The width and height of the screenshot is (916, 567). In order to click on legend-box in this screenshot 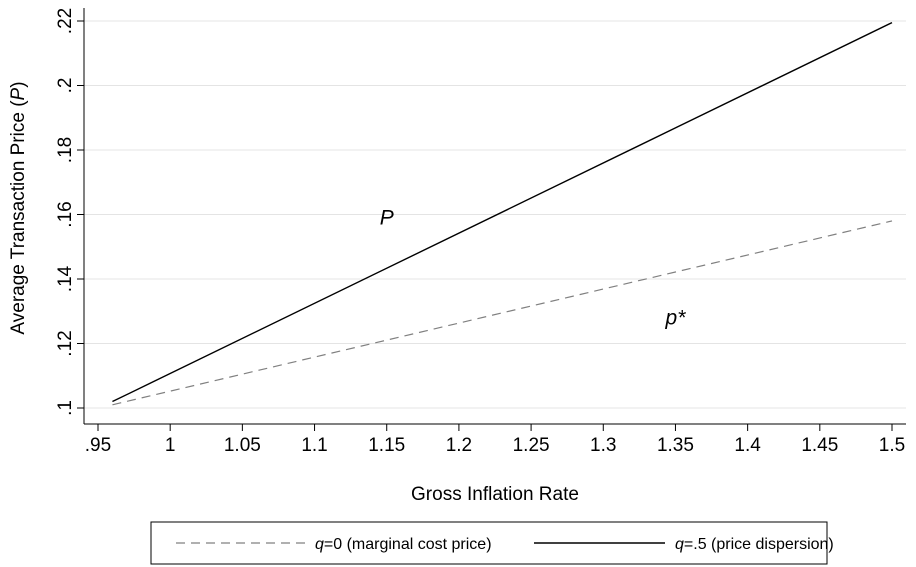, I will do `click(489, 543)`.